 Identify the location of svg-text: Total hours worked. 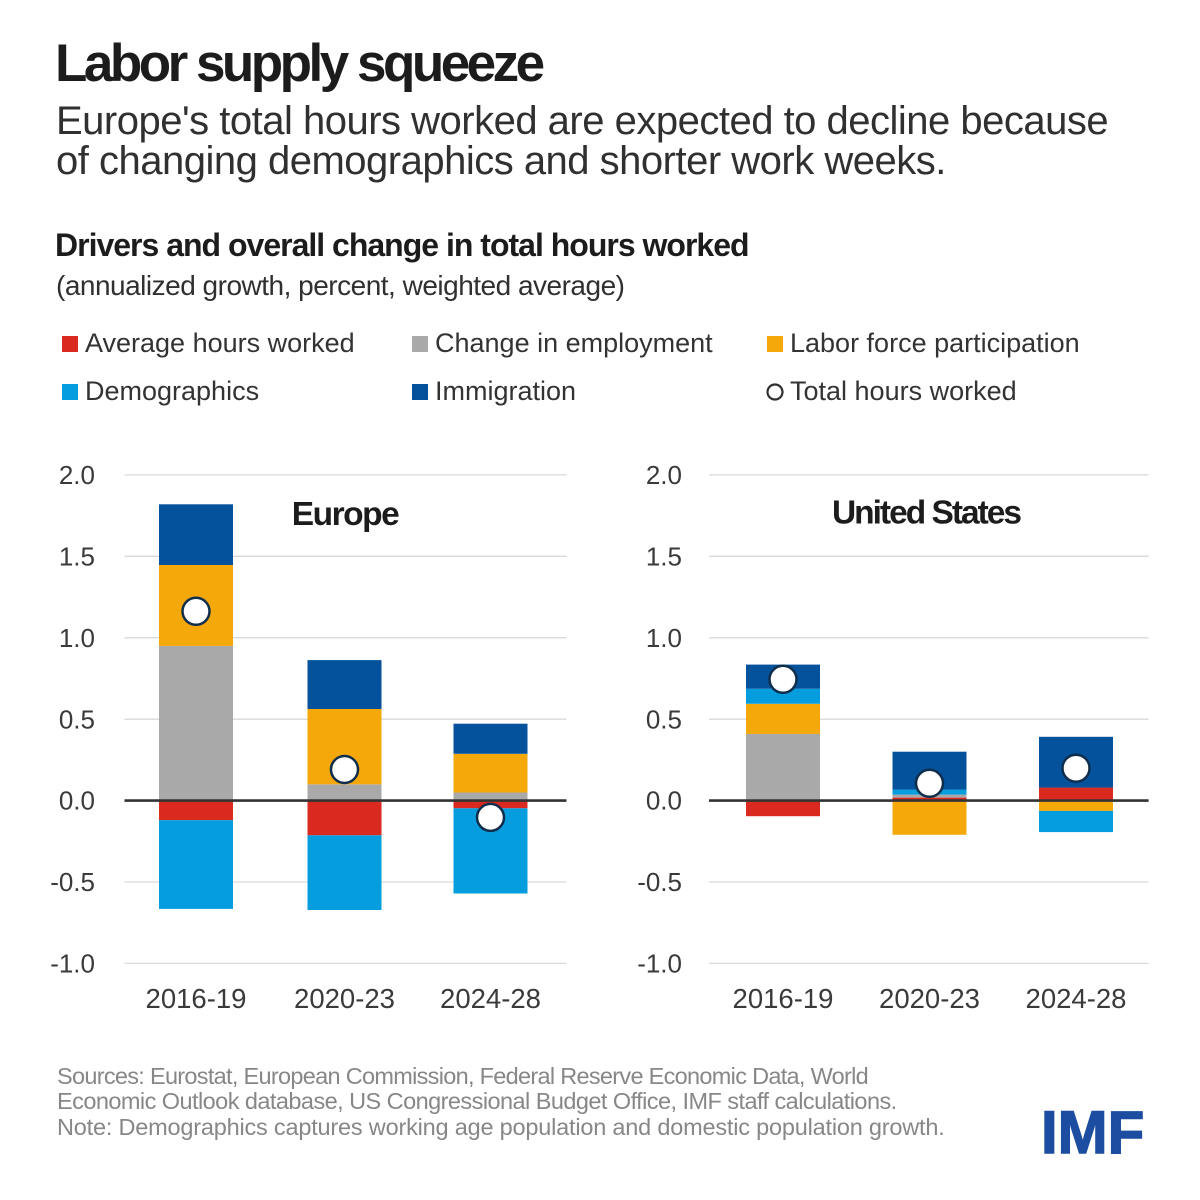
(903, 391).